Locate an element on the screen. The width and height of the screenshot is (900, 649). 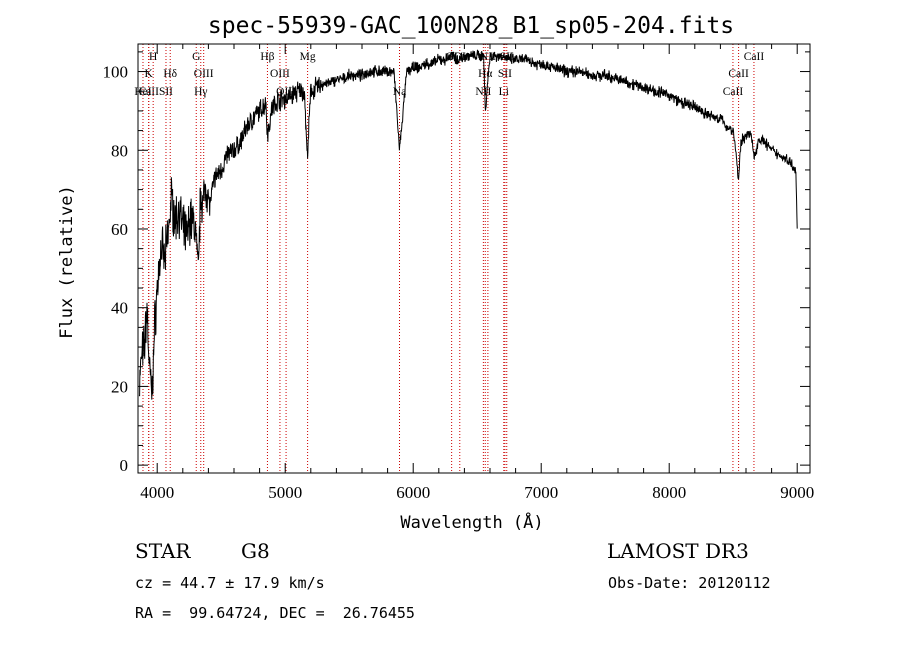
x-tick-labels: 4000 5000 6000 7000 8000 9000 is located at coordinates (477, 492).